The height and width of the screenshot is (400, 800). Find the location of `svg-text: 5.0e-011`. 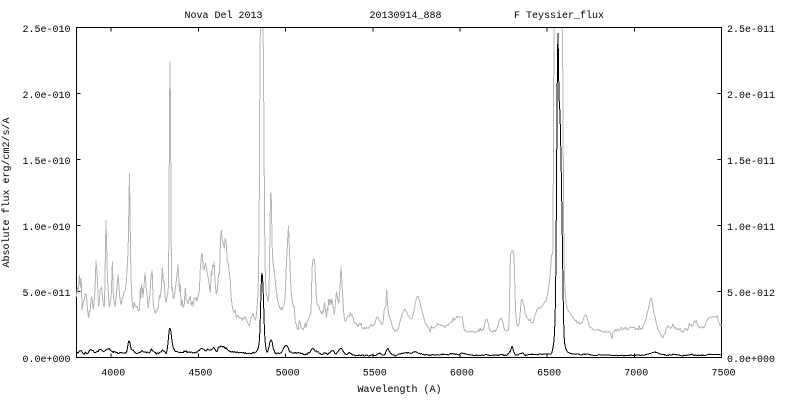

svg-text: 5.0e-011 is located at coordinates (46, 294).